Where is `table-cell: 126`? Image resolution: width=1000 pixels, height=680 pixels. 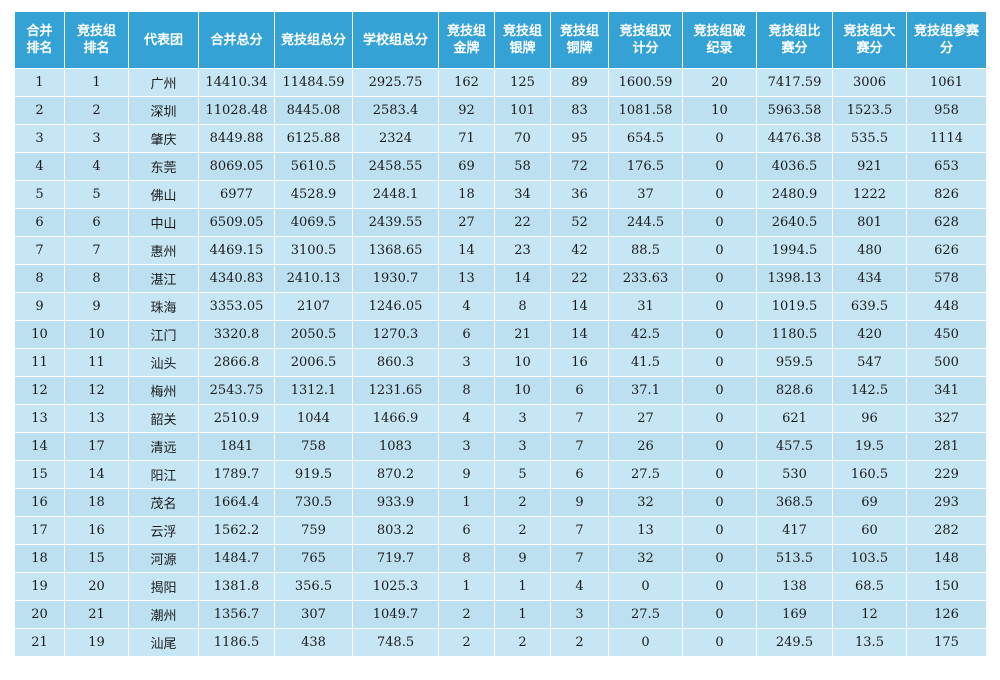 table-cell: 126 is located at coordinates (946, 614).